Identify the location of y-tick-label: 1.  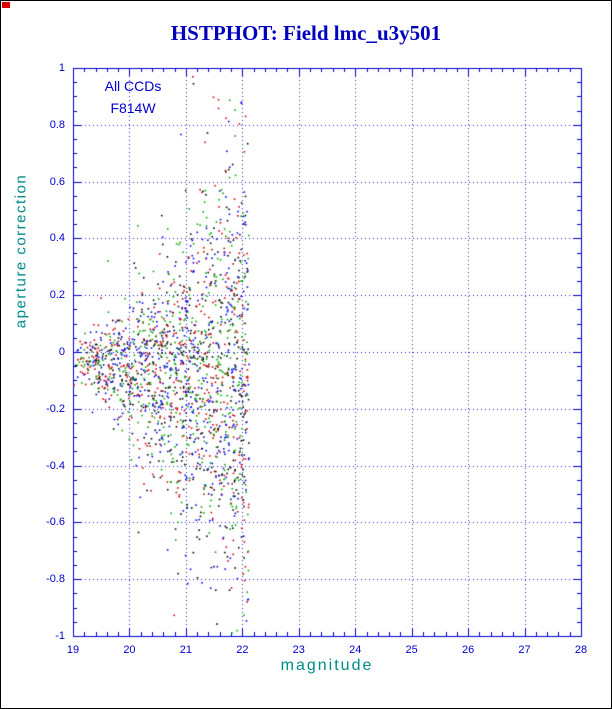
(61, 68).